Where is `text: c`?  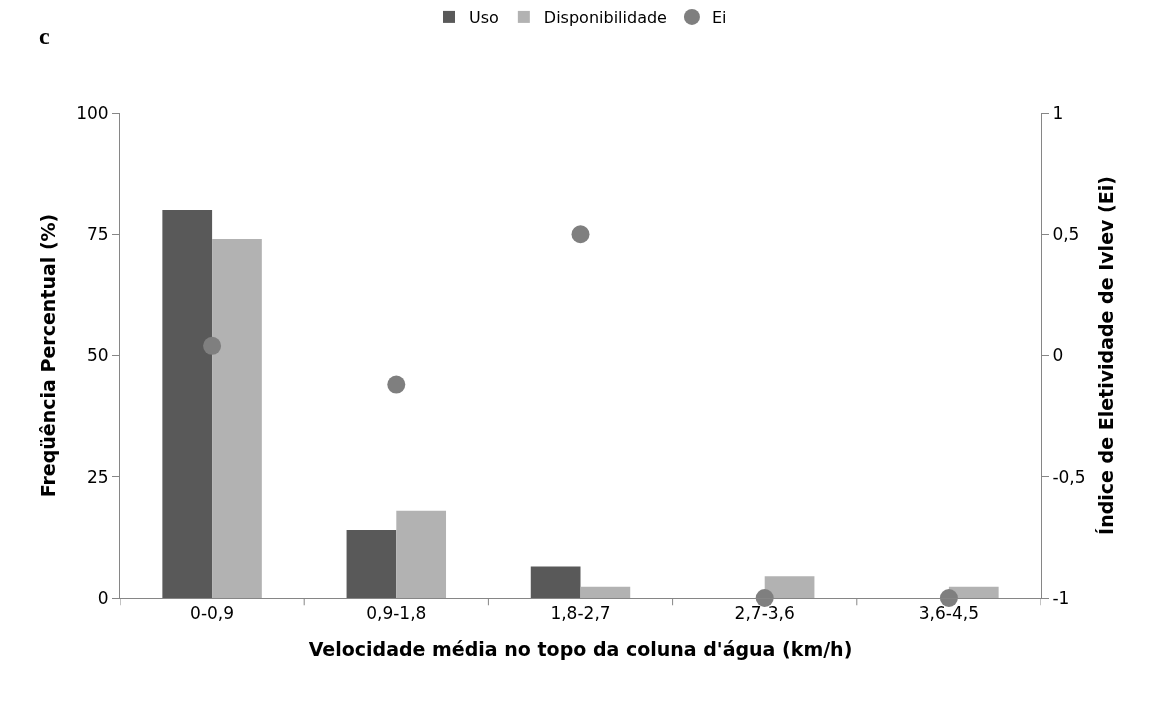
text: c is located at coordinates (44, 36).